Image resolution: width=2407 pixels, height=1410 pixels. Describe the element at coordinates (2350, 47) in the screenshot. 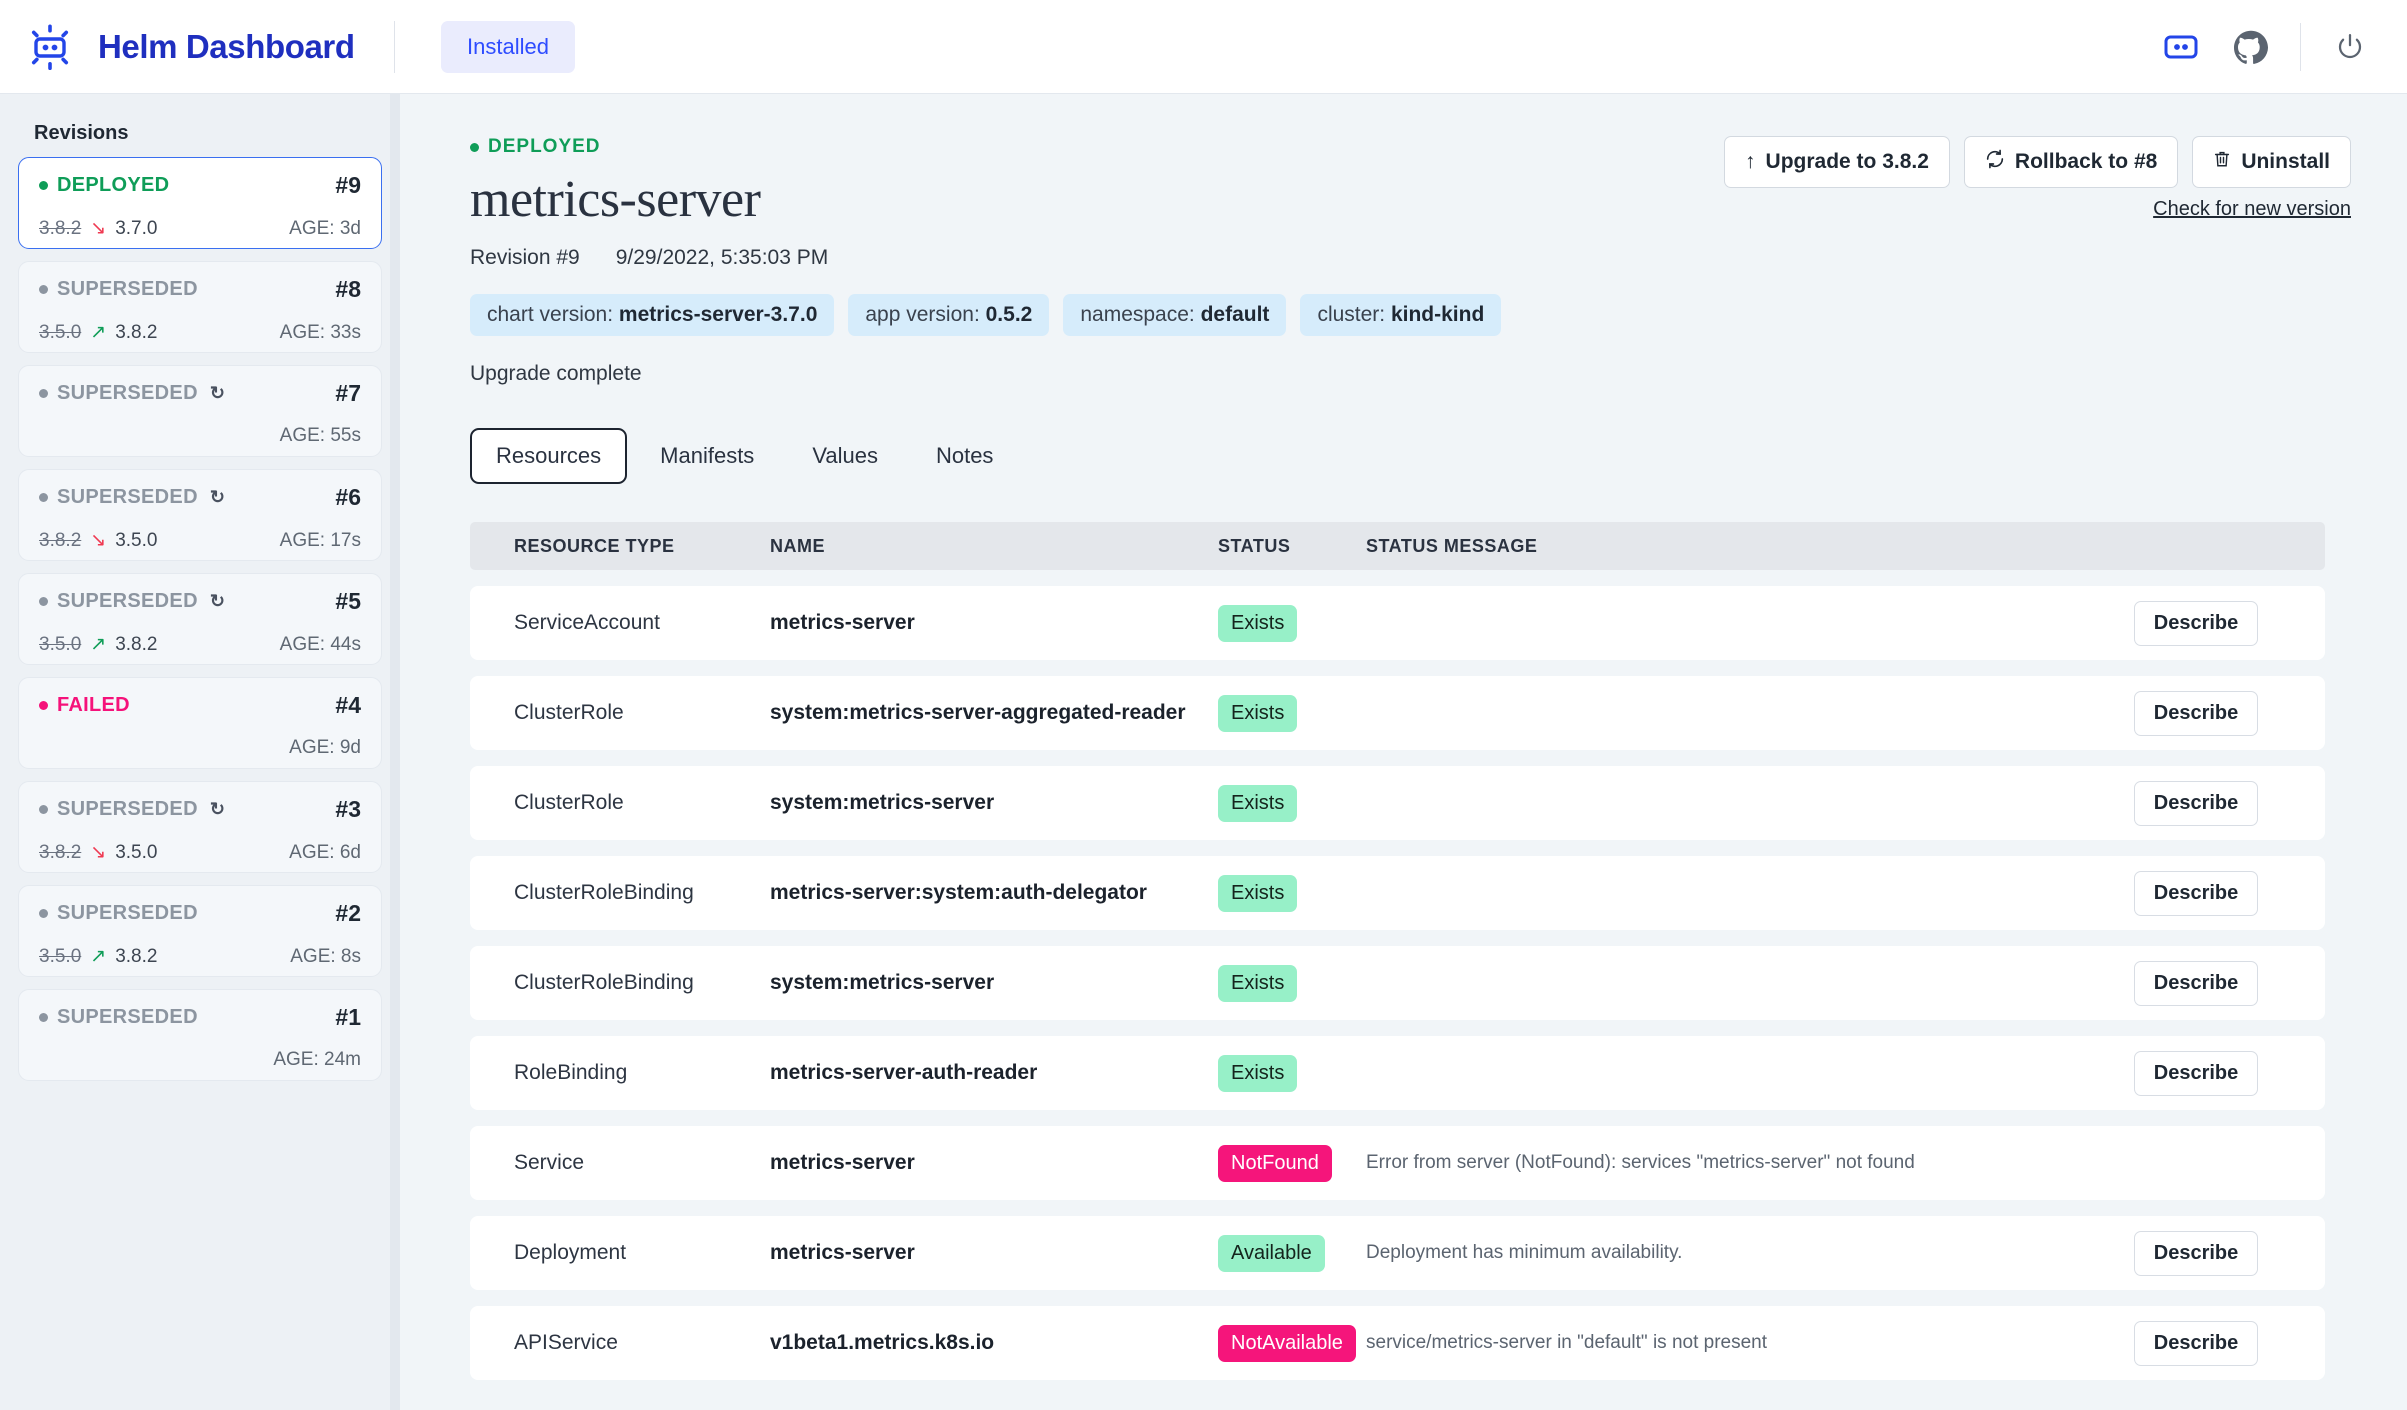

I see `power-icon` at that location.